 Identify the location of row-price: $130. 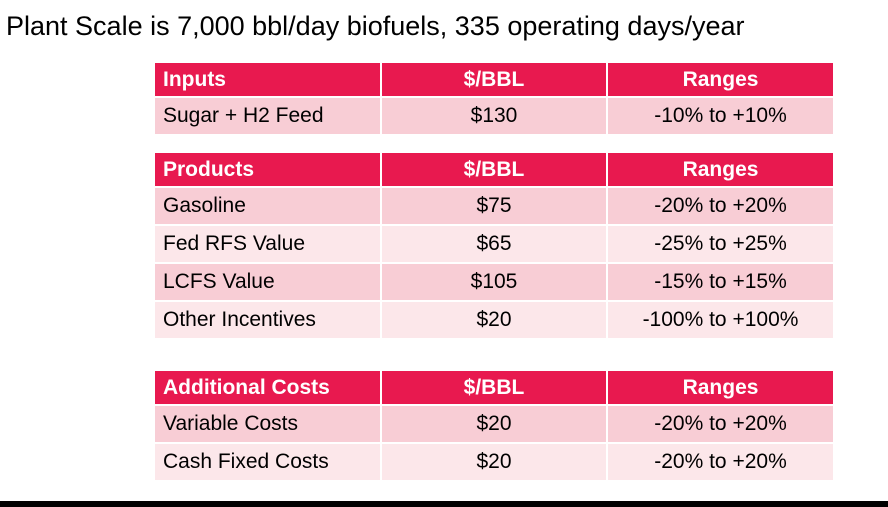
(494, 115).